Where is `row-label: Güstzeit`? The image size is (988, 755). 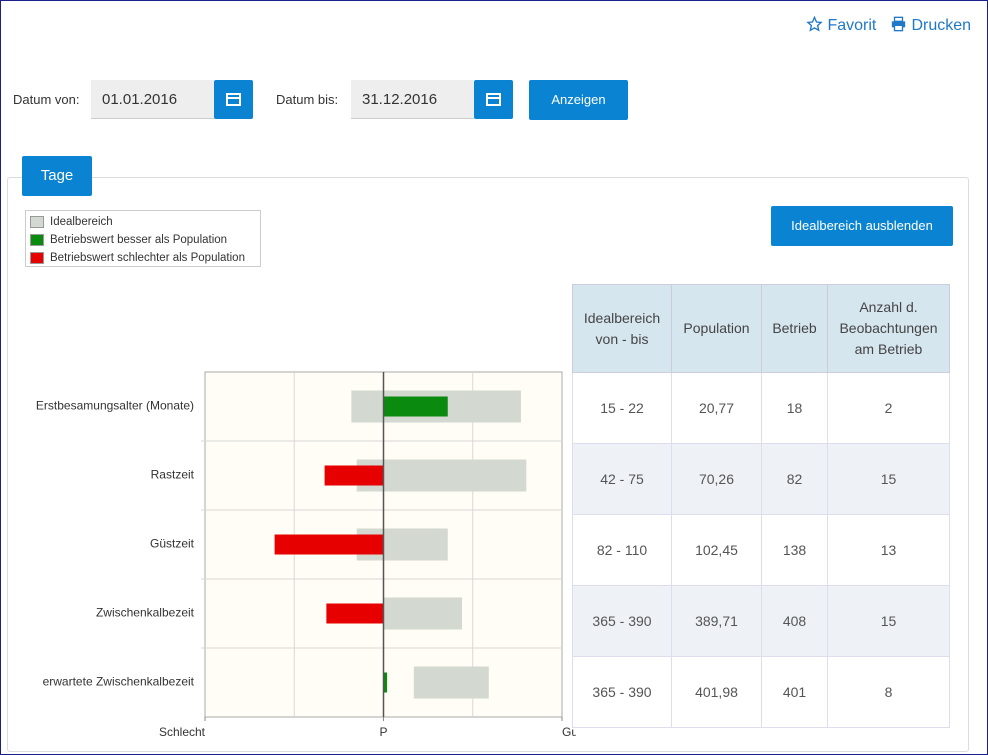
row-label: Güstzeit is located at coordinates (172, 544).